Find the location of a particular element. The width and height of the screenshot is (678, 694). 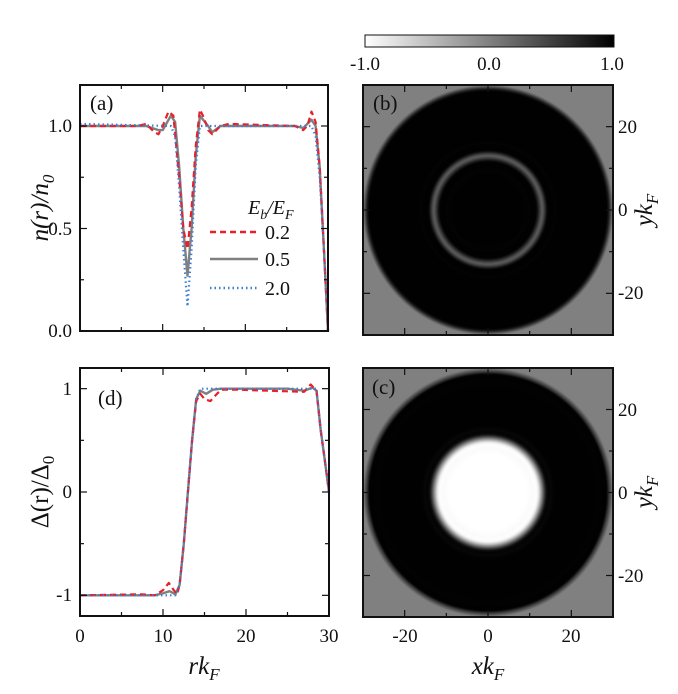

colorbar is located at coordinates (489, 41).